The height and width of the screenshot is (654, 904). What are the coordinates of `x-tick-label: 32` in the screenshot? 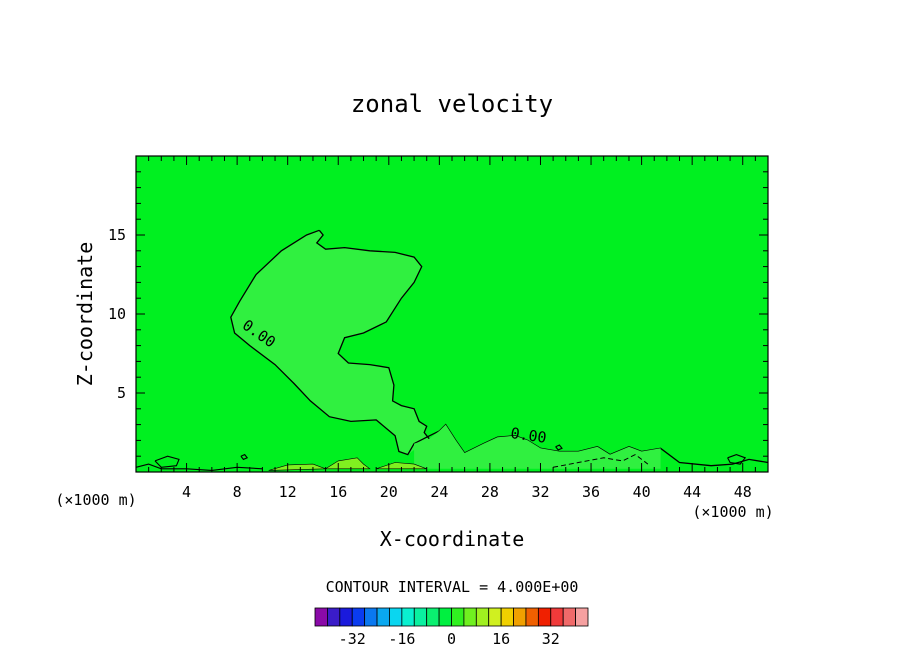 It's located at (540, 492).